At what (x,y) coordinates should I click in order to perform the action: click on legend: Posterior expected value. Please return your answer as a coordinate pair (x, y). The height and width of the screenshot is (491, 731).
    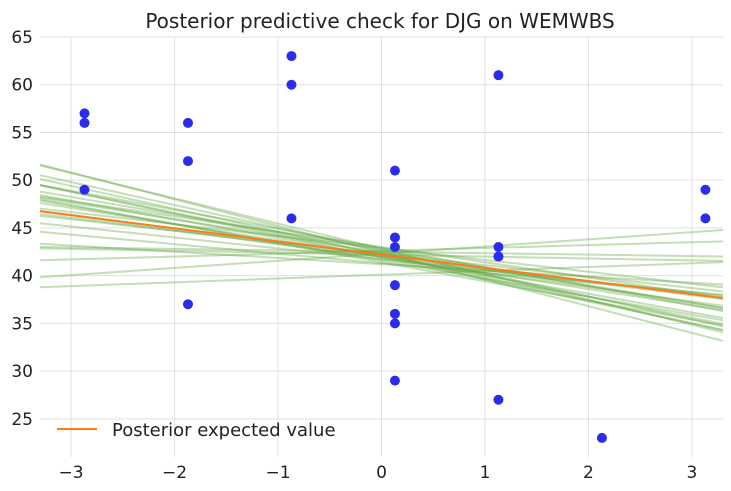
    Looking at the image, I should click on (196, 430).